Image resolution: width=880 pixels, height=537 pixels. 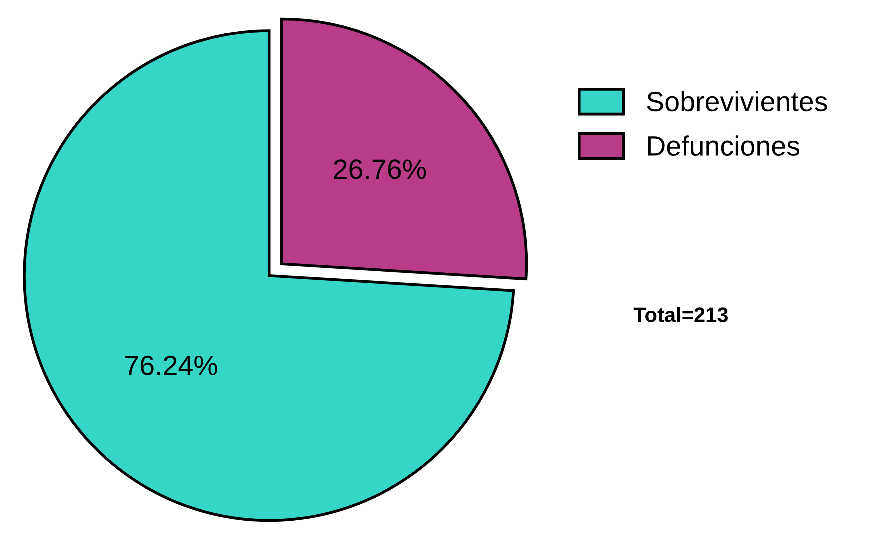 What do you see at coordinates (380, 170) in the screenshot?
I see `data-label: 26.76%` at bounding box center [380, 170].